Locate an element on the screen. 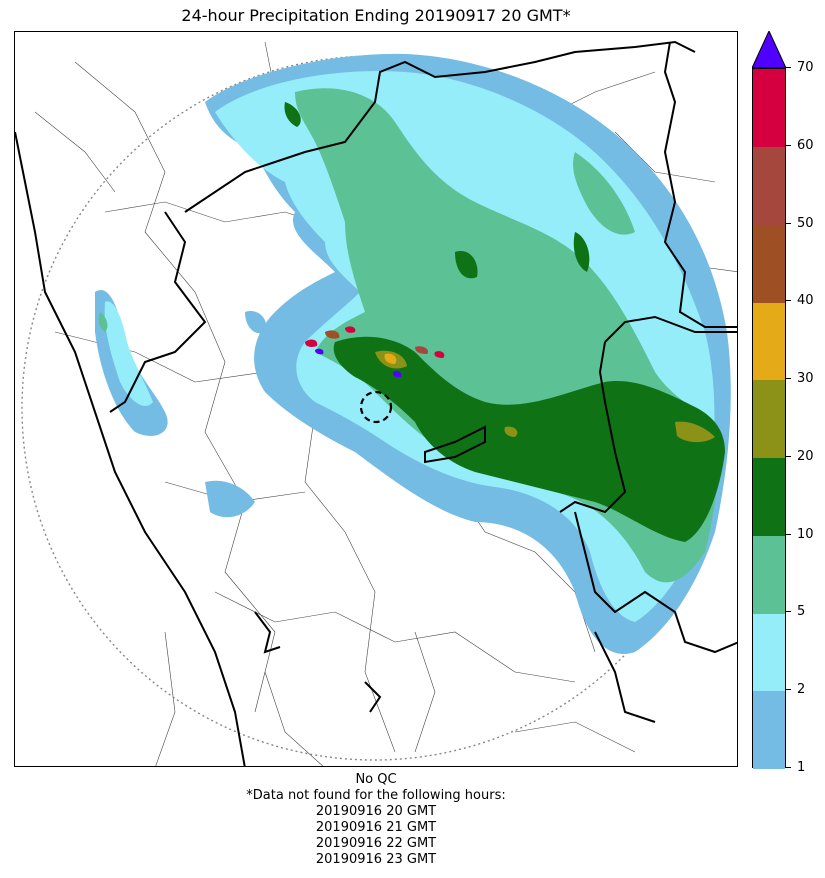 This screenshot has width=825, height=878. colorbar-tick-label: 30 is located at coordinates (805, 379).